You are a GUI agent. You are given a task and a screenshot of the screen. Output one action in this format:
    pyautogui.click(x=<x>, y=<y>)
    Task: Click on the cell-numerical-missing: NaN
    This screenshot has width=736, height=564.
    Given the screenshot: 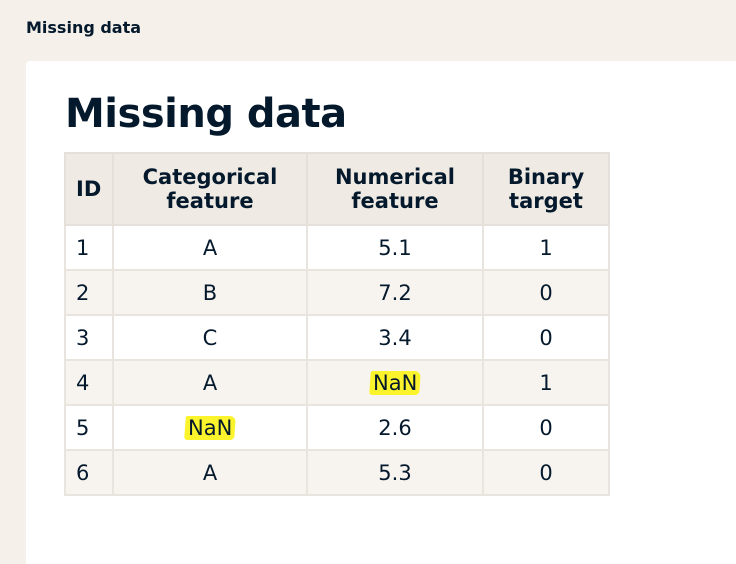 What is the action you would take?
    pyautogui.click(x=395, y=382)
    